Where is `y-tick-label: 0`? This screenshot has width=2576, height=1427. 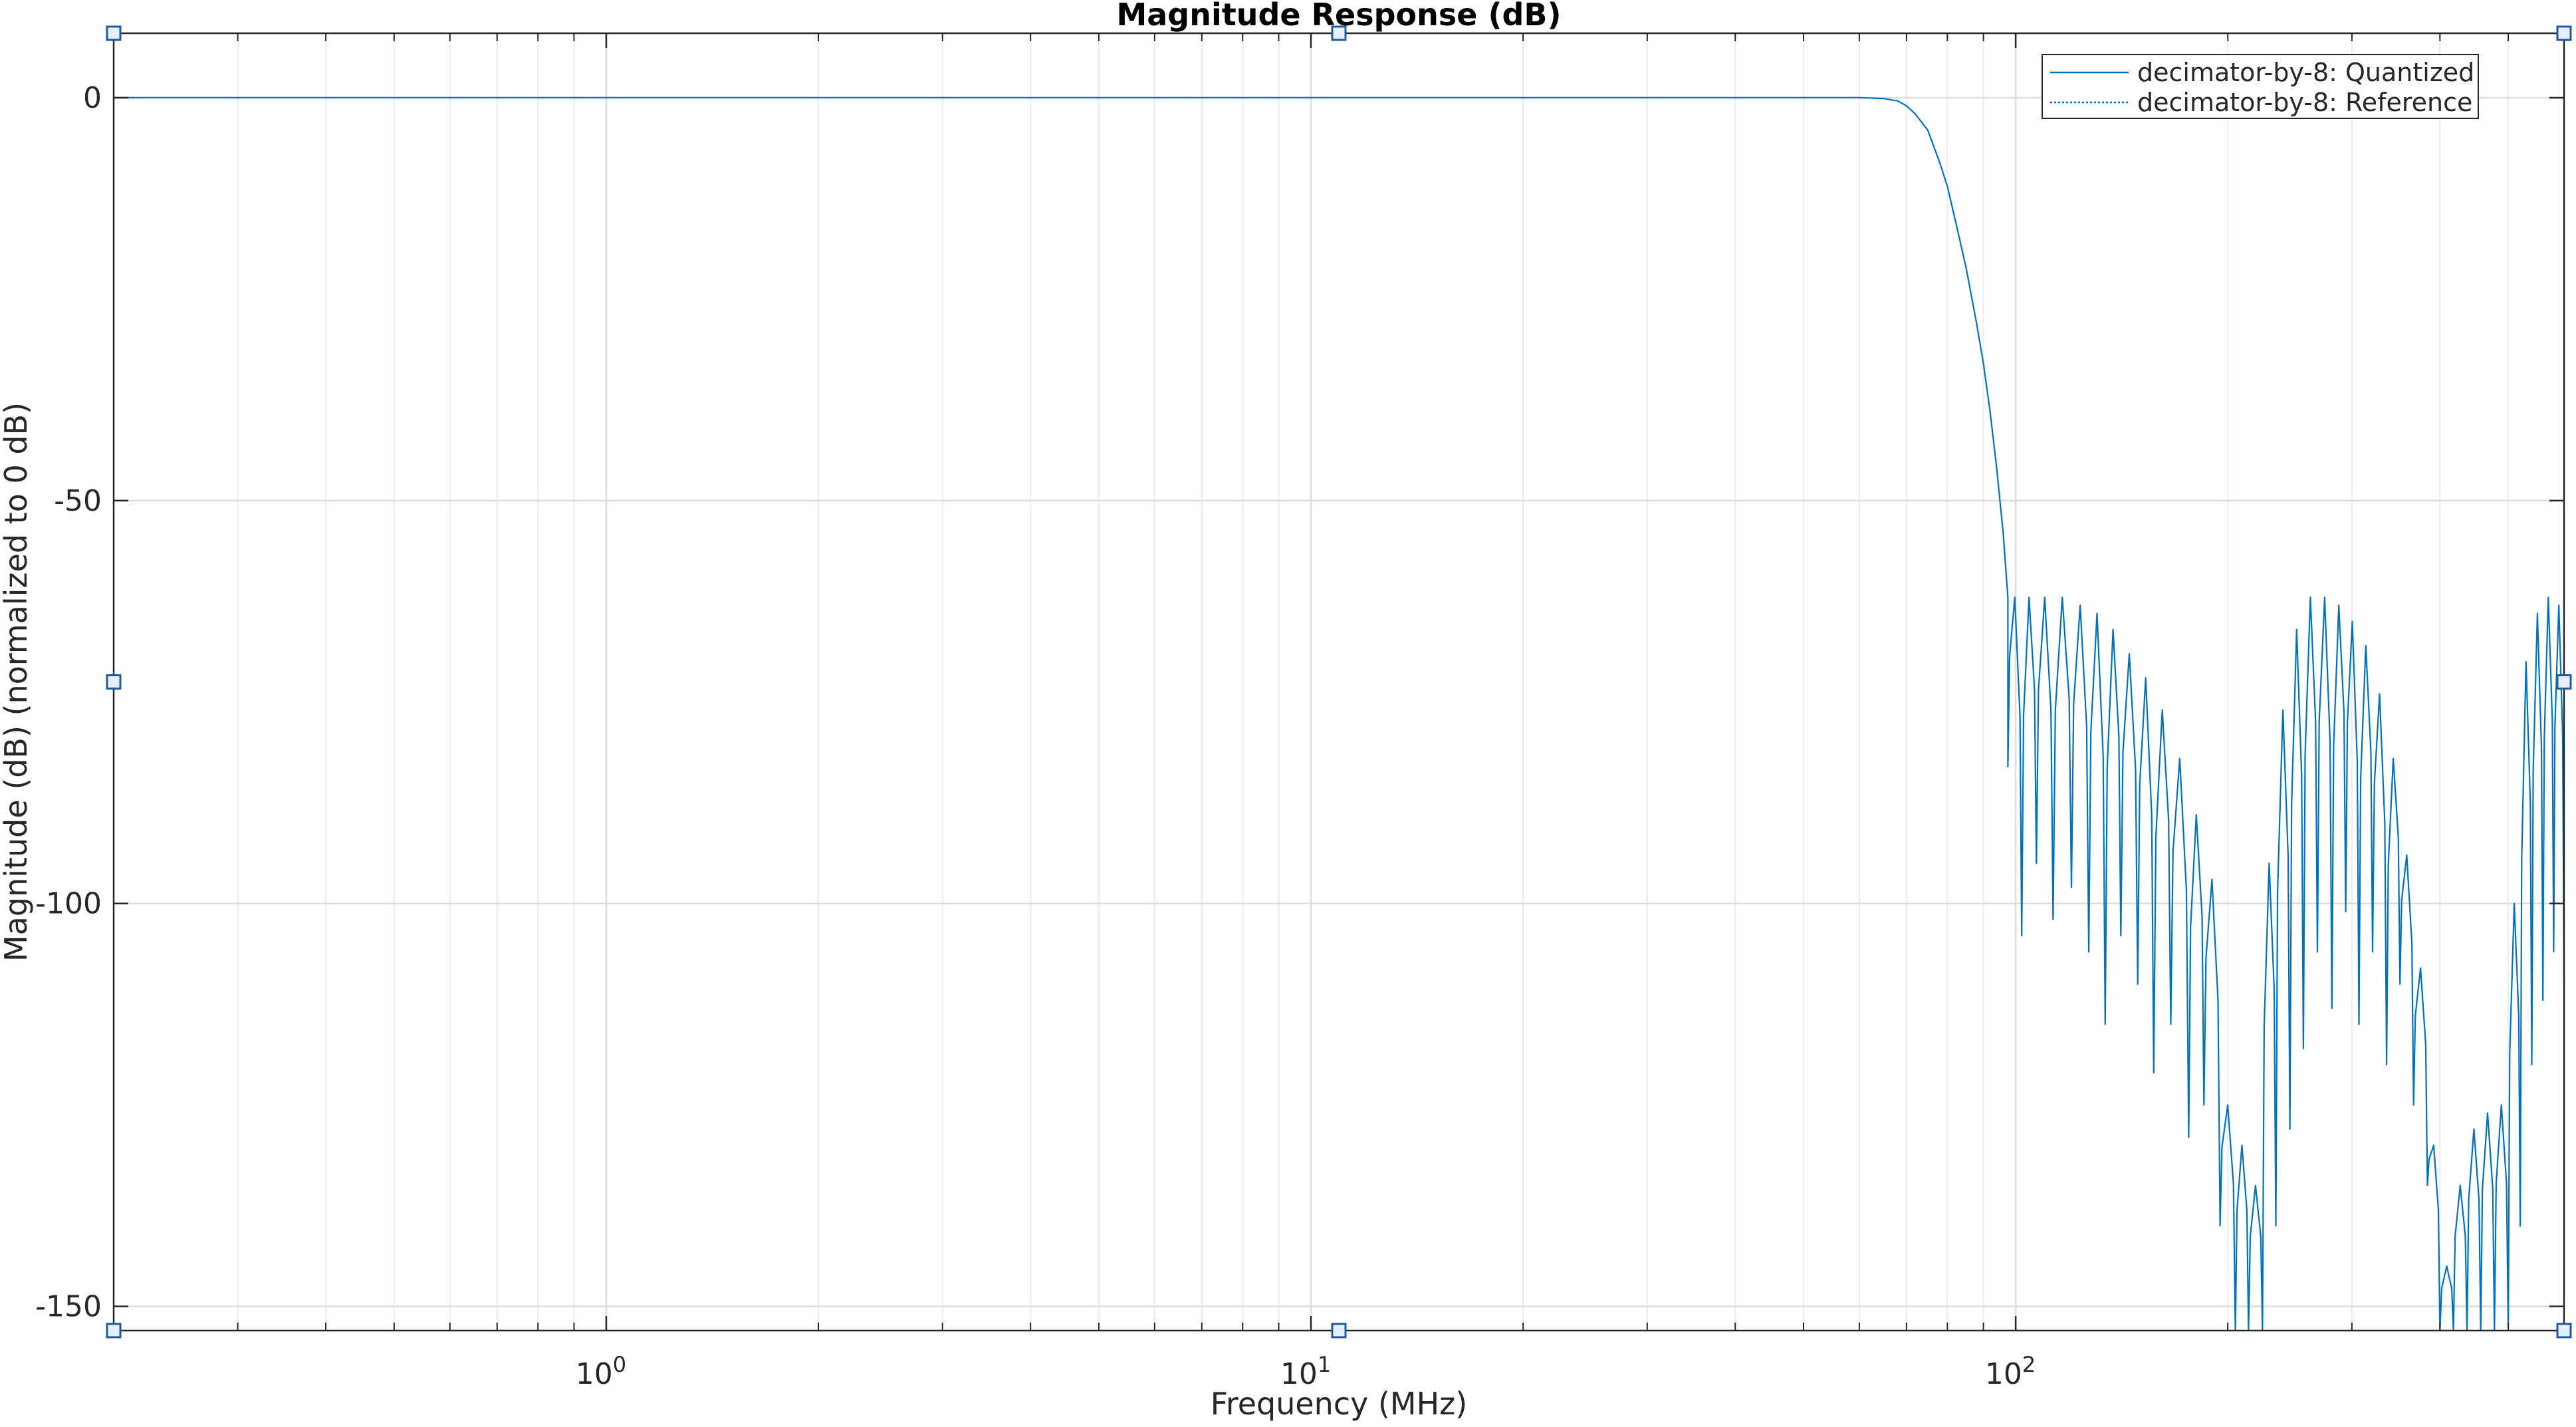 y-tick-label: 0 is located at coordinates (92, 98).